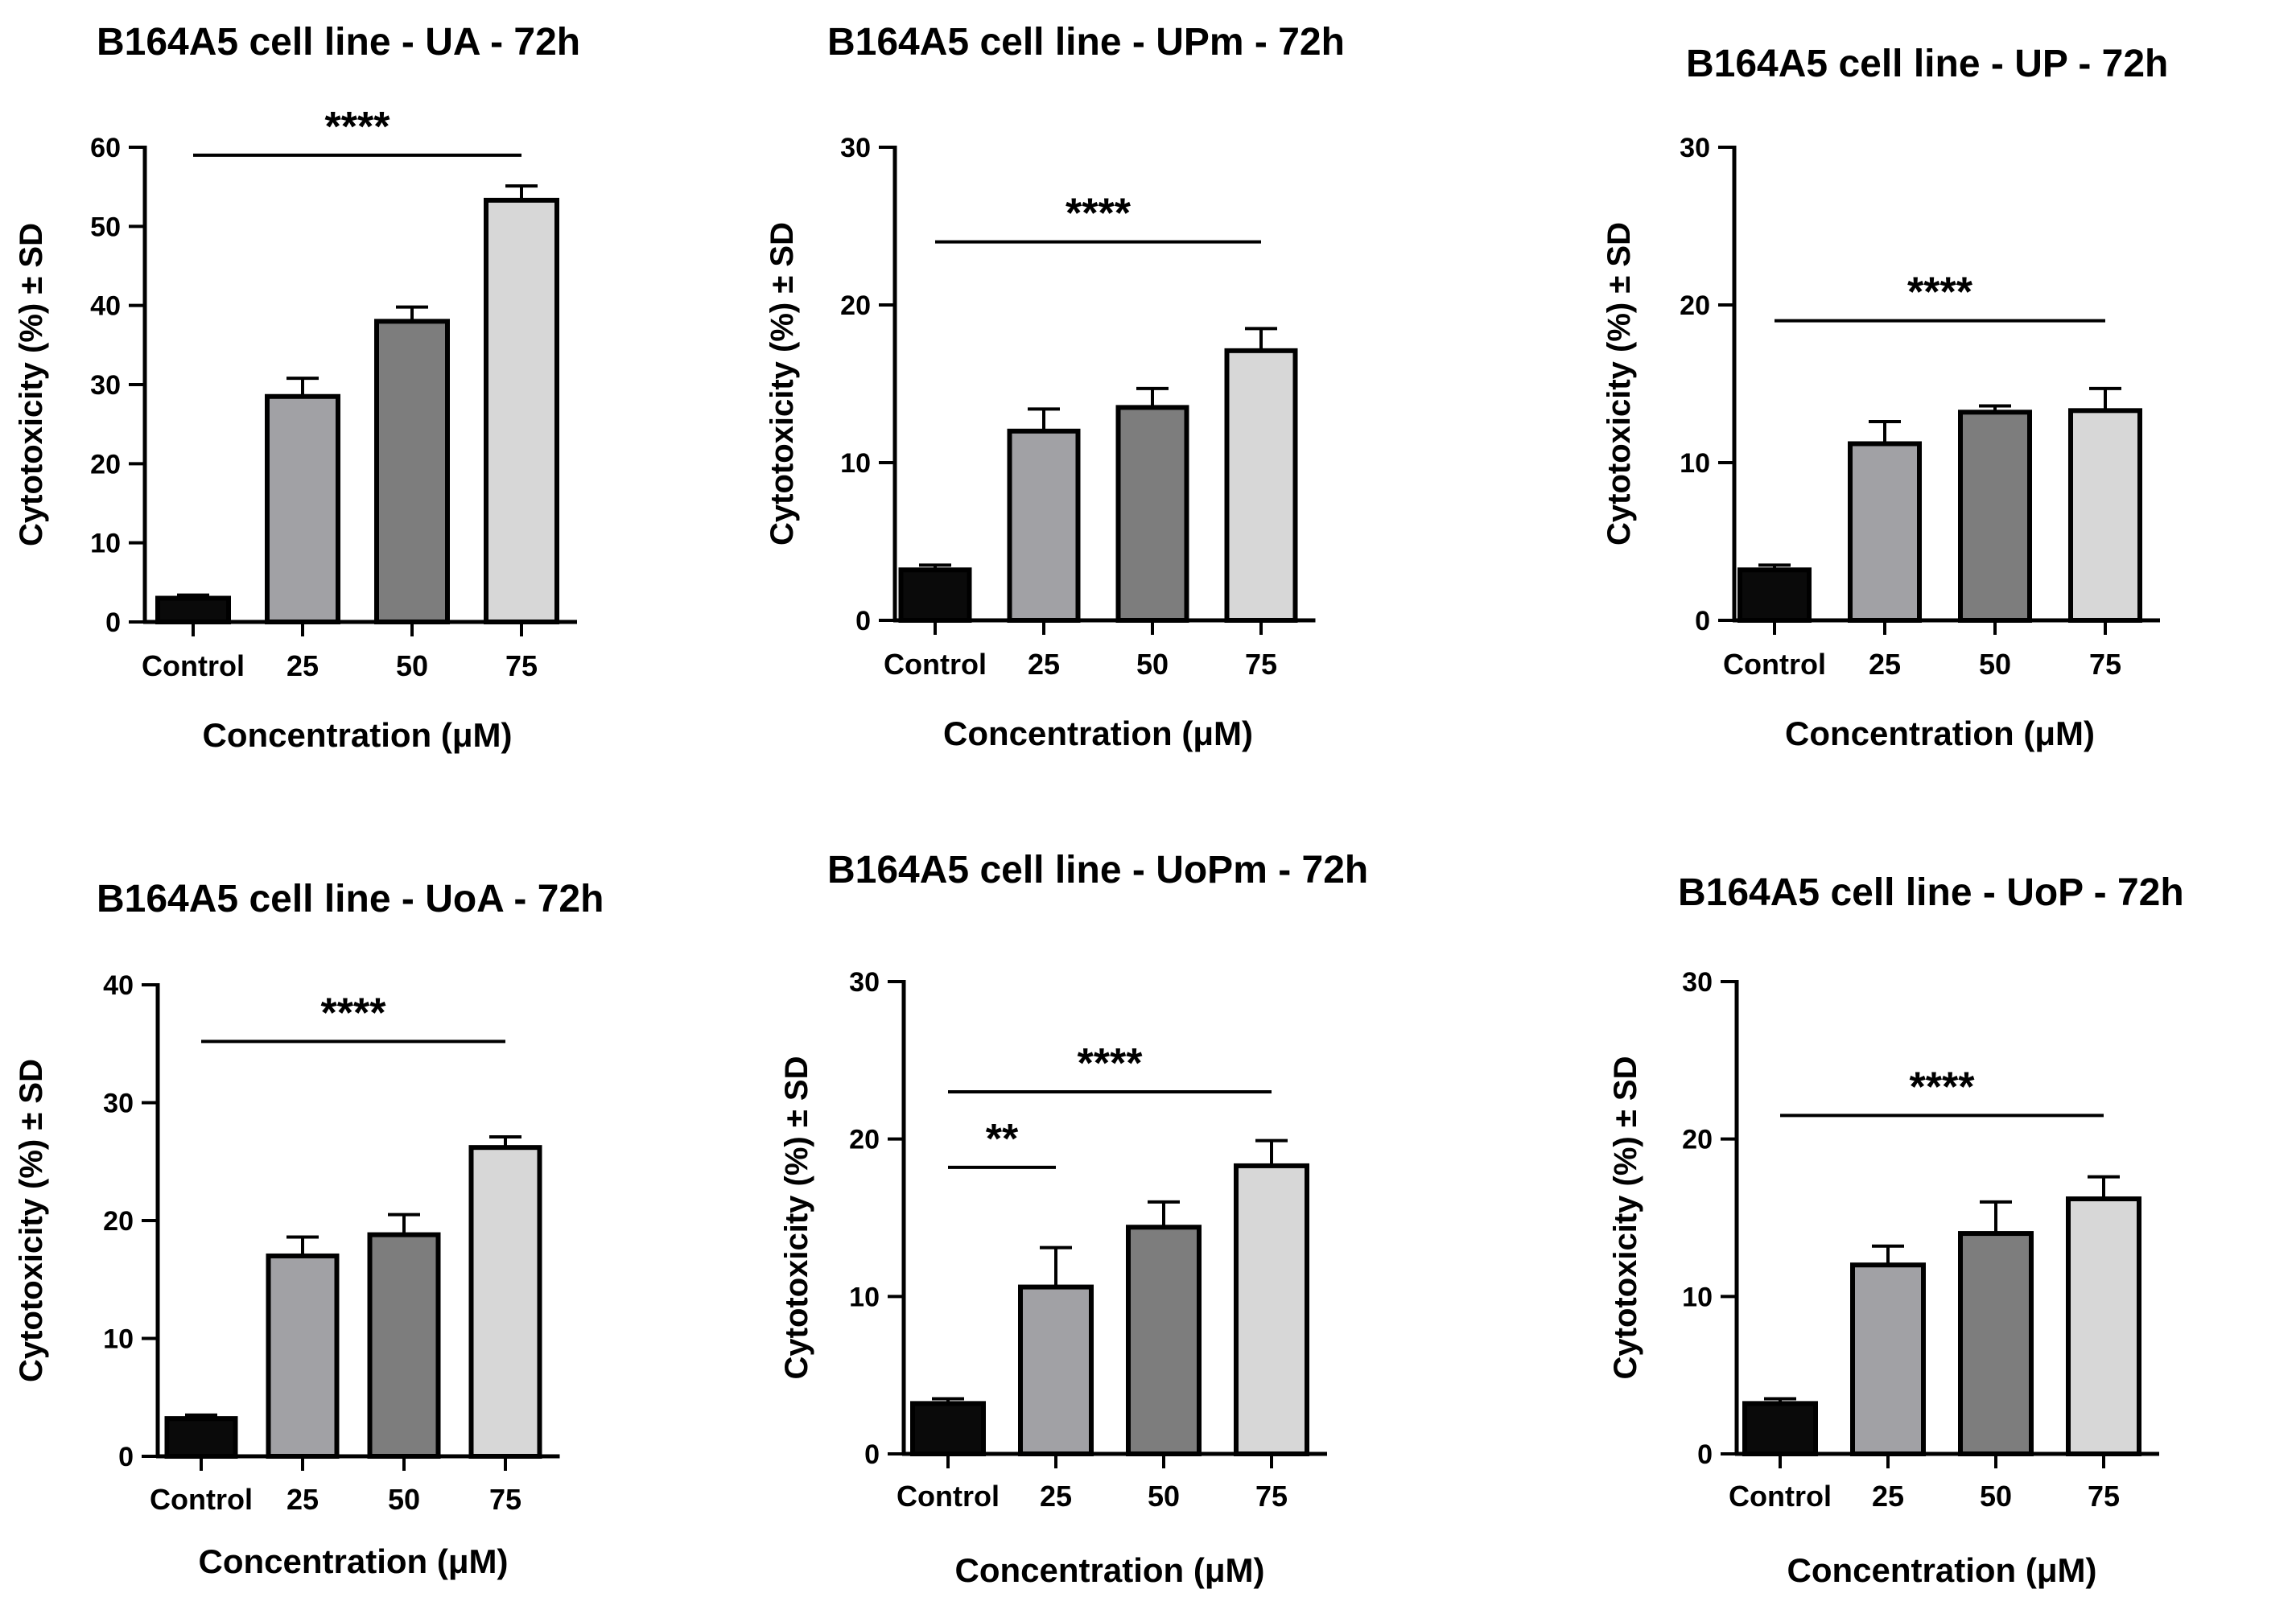  What do you see at coordinates (105, 227) in the screenshot?
I see `y-tick-label: 50` at bounding box center [105, 227].